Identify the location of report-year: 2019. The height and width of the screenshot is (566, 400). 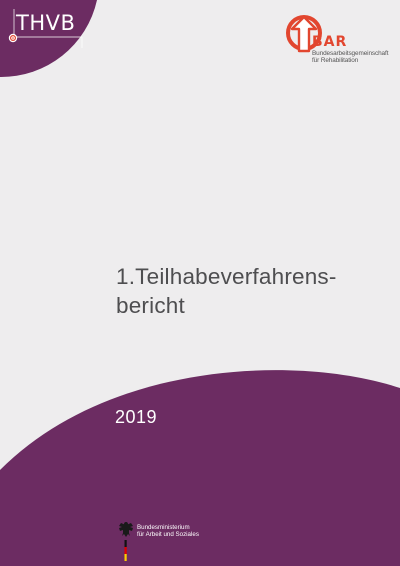
(136, 417).